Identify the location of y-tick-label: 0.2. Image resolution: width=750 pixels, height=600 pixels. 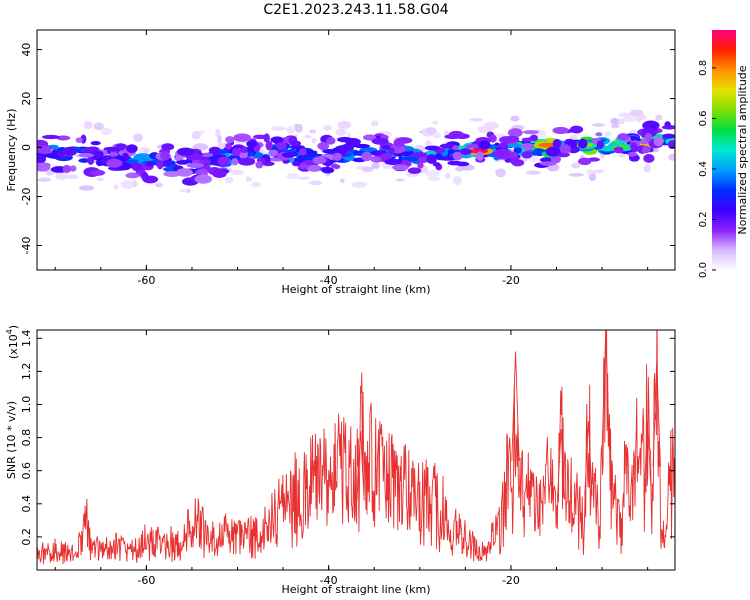
(26, 537).